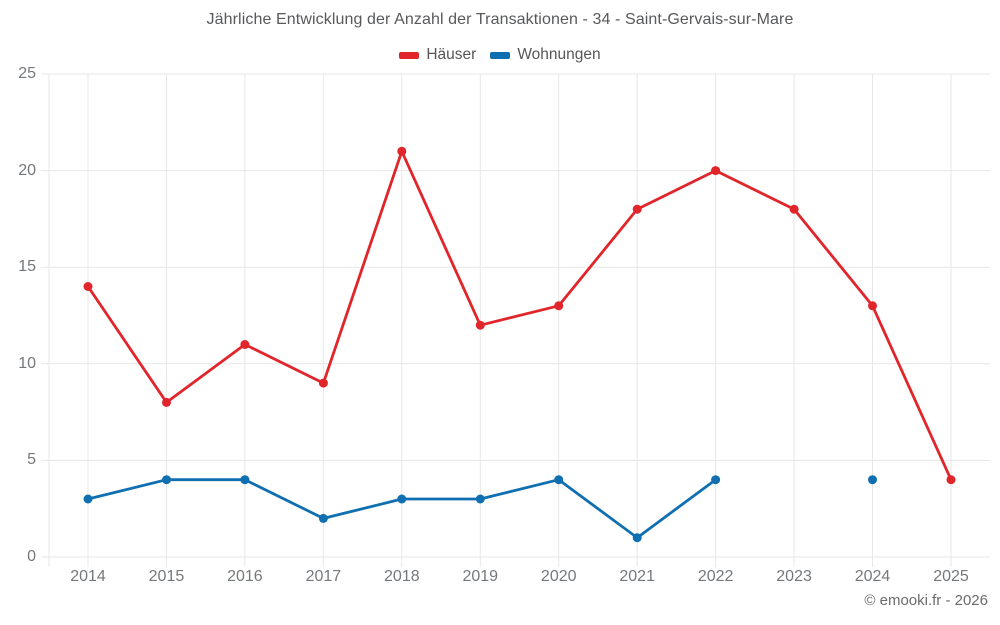  I want to click on y-tick-label-10: 10, so click(27, 363).